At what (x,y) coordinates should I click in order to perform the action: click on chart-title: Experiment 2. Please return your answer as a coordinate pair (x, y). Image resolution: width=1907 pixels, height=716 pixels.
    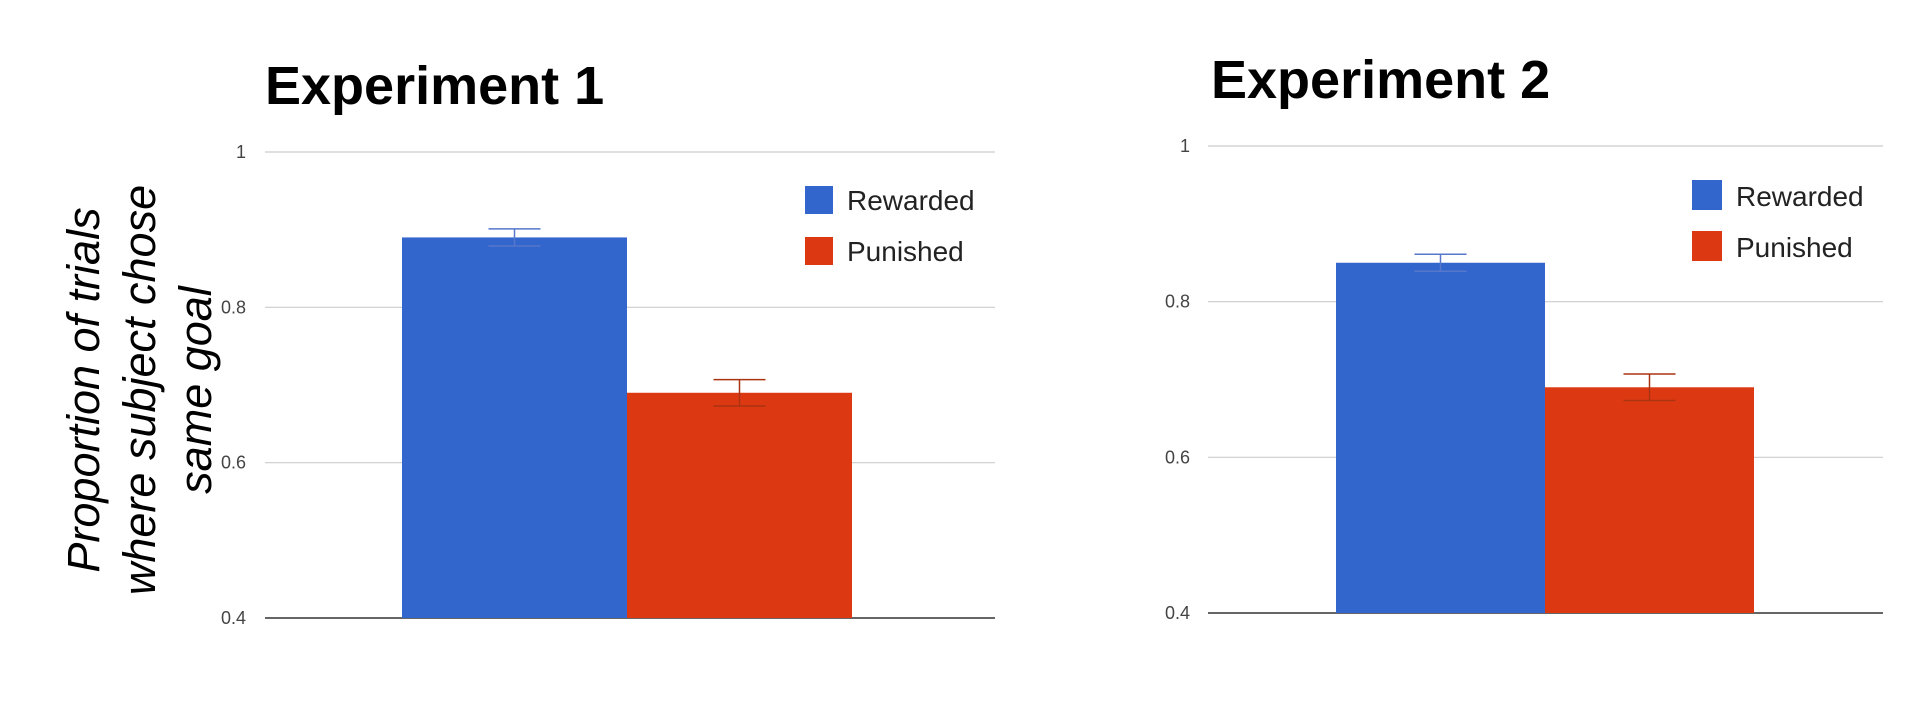
    Looking at the image, I should click on (1380, 80).